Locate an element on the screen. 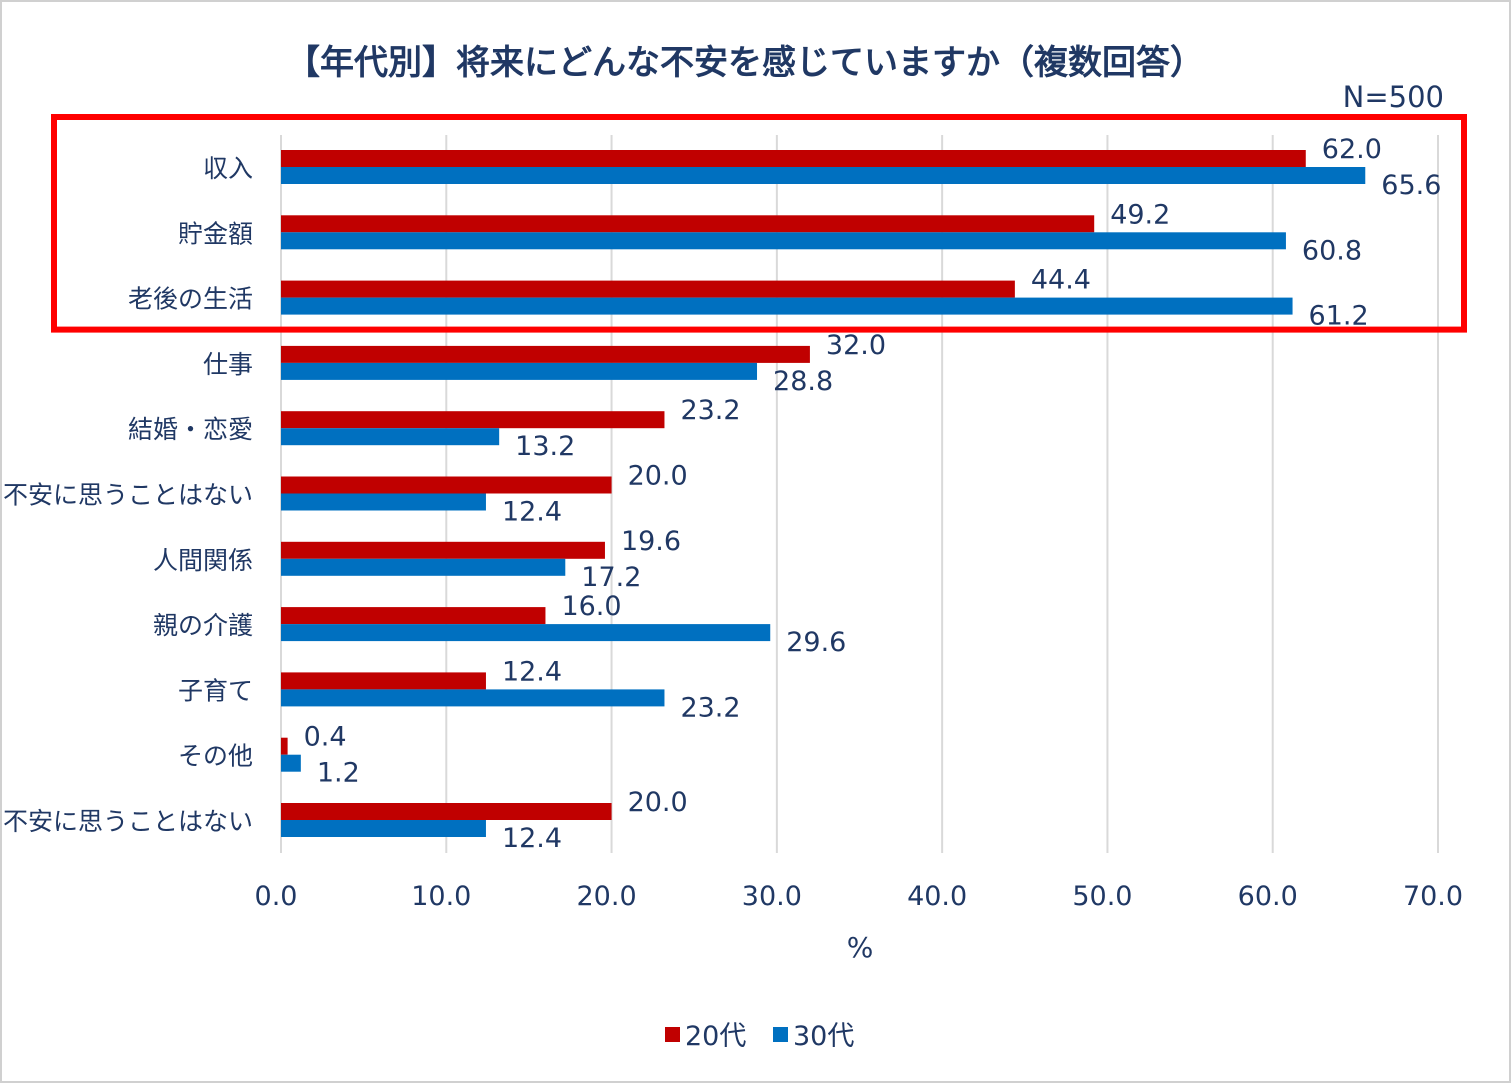 The image size is (1511, 1083). category-label: 老後の生活 is located at coordinates (190, 299).